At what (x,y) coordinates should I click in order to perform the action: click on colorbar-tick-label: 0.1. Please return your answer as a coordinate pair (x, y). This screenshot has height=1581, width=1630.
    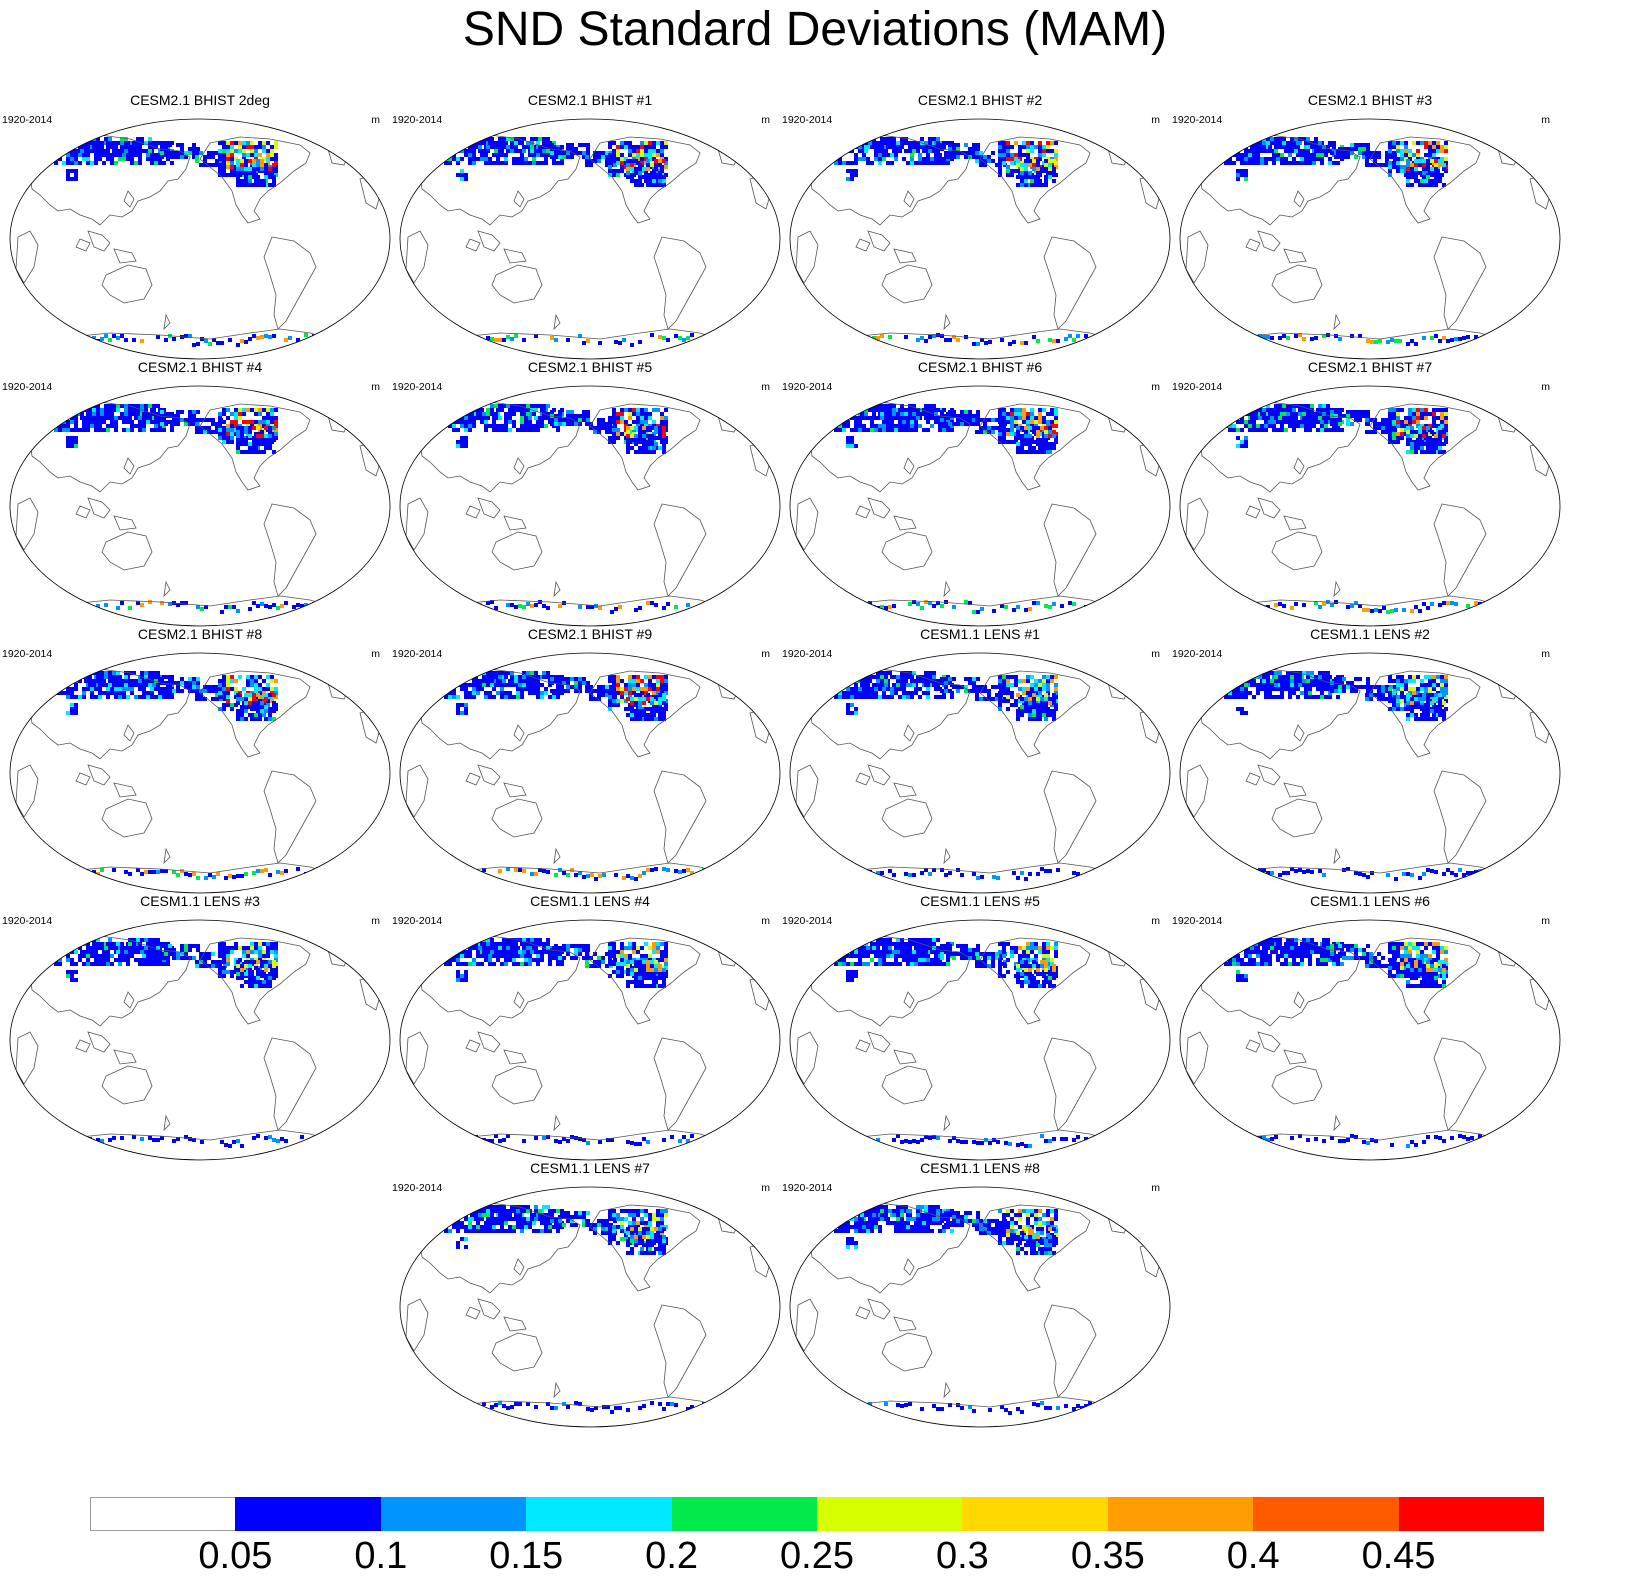
    Looking at the image, I should click on (381, 1556).